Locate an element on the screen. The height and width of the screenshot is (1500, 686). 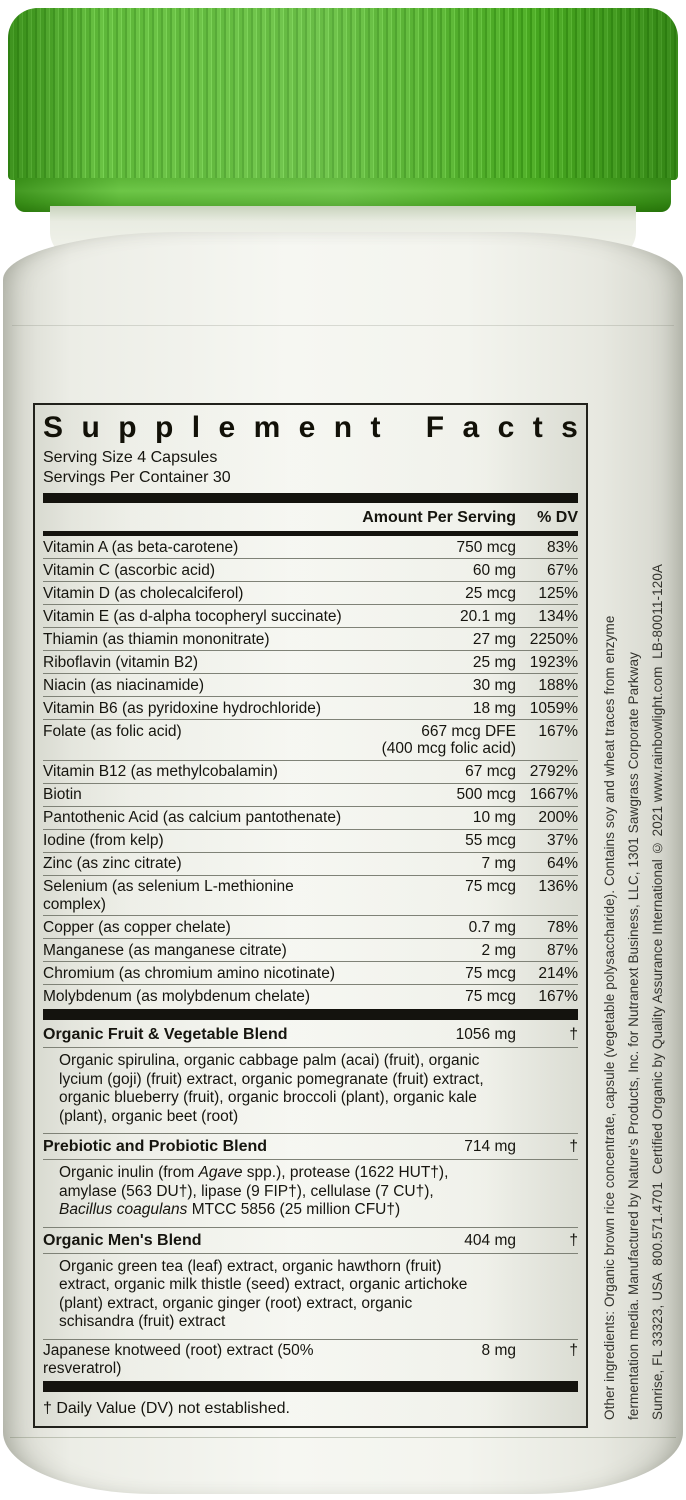
nutrient-name: Folate (as folic acid) is located at coordinates (112, 731).